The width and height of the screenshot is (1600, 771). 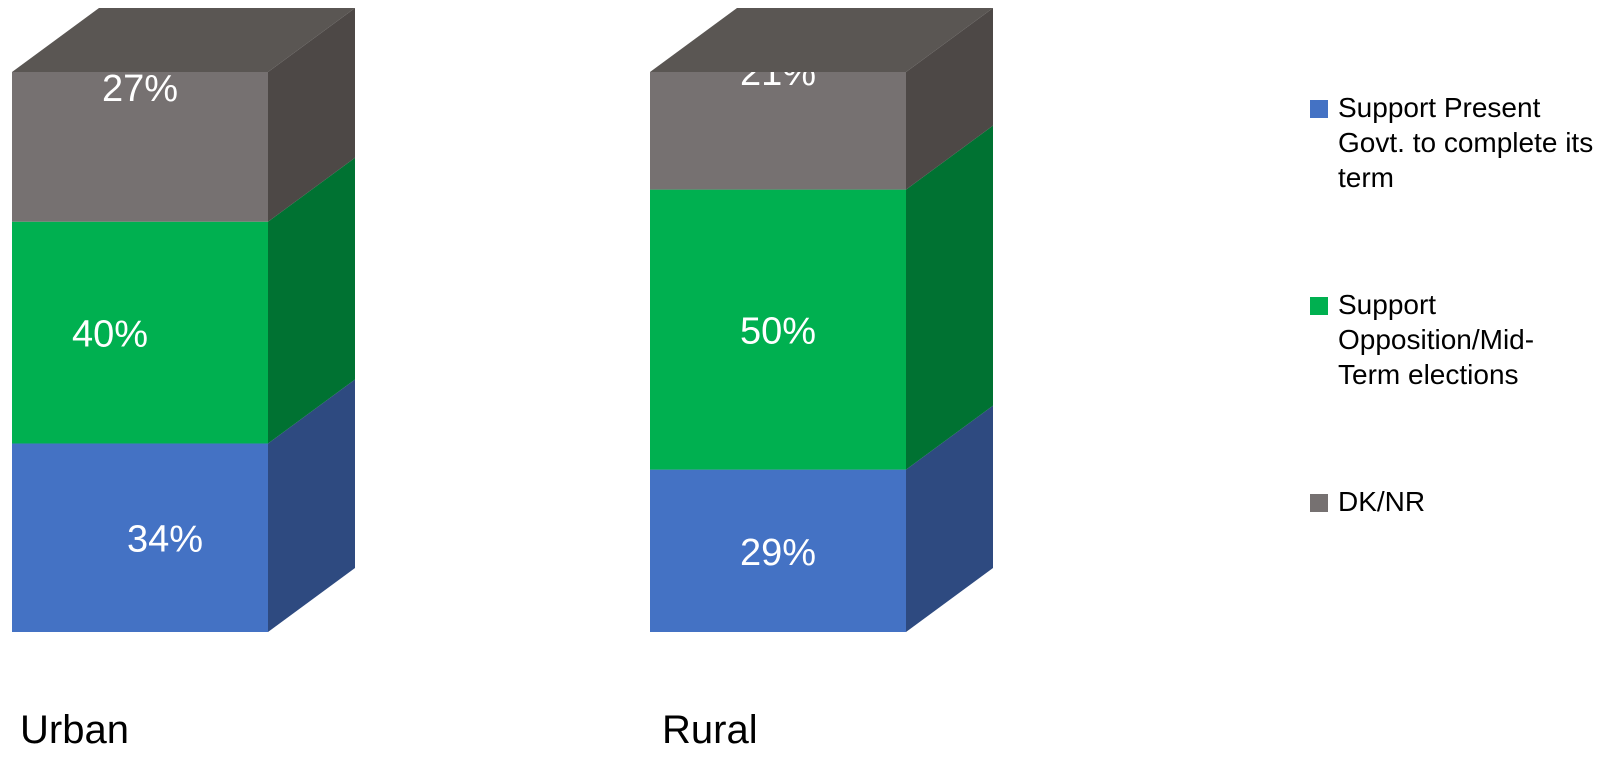 I want to click on category-label-urban: Urban, so click(x=74, y=730).